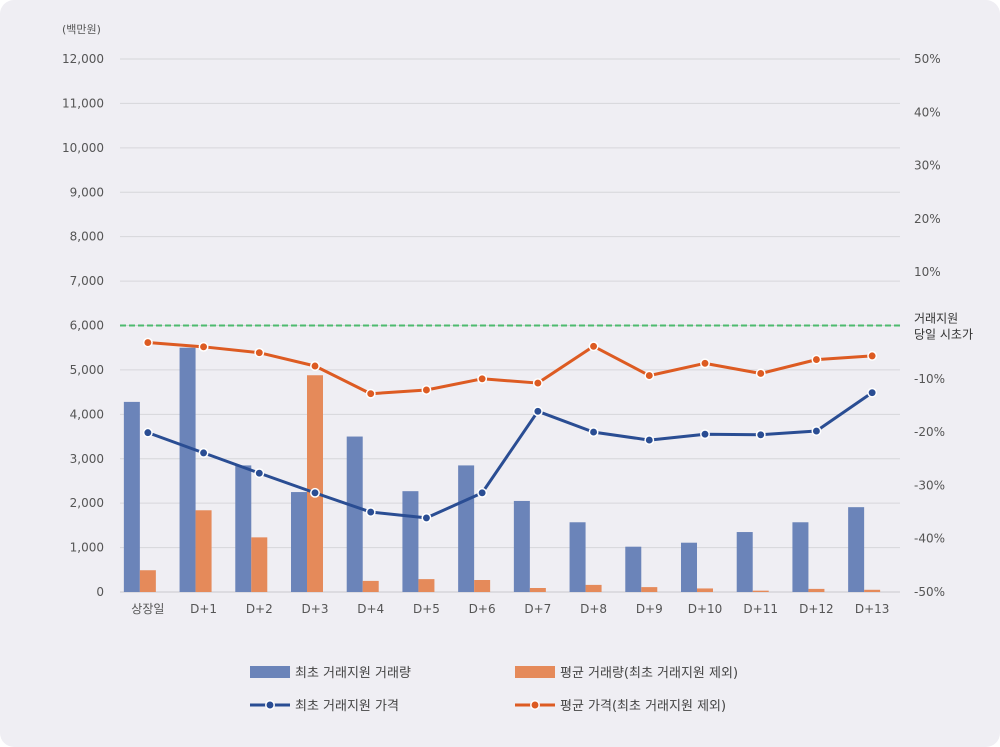  Describe the element at coordinates (83, 148) in the screenshot. I see `y-left-tick-label: 10,000` at that location.